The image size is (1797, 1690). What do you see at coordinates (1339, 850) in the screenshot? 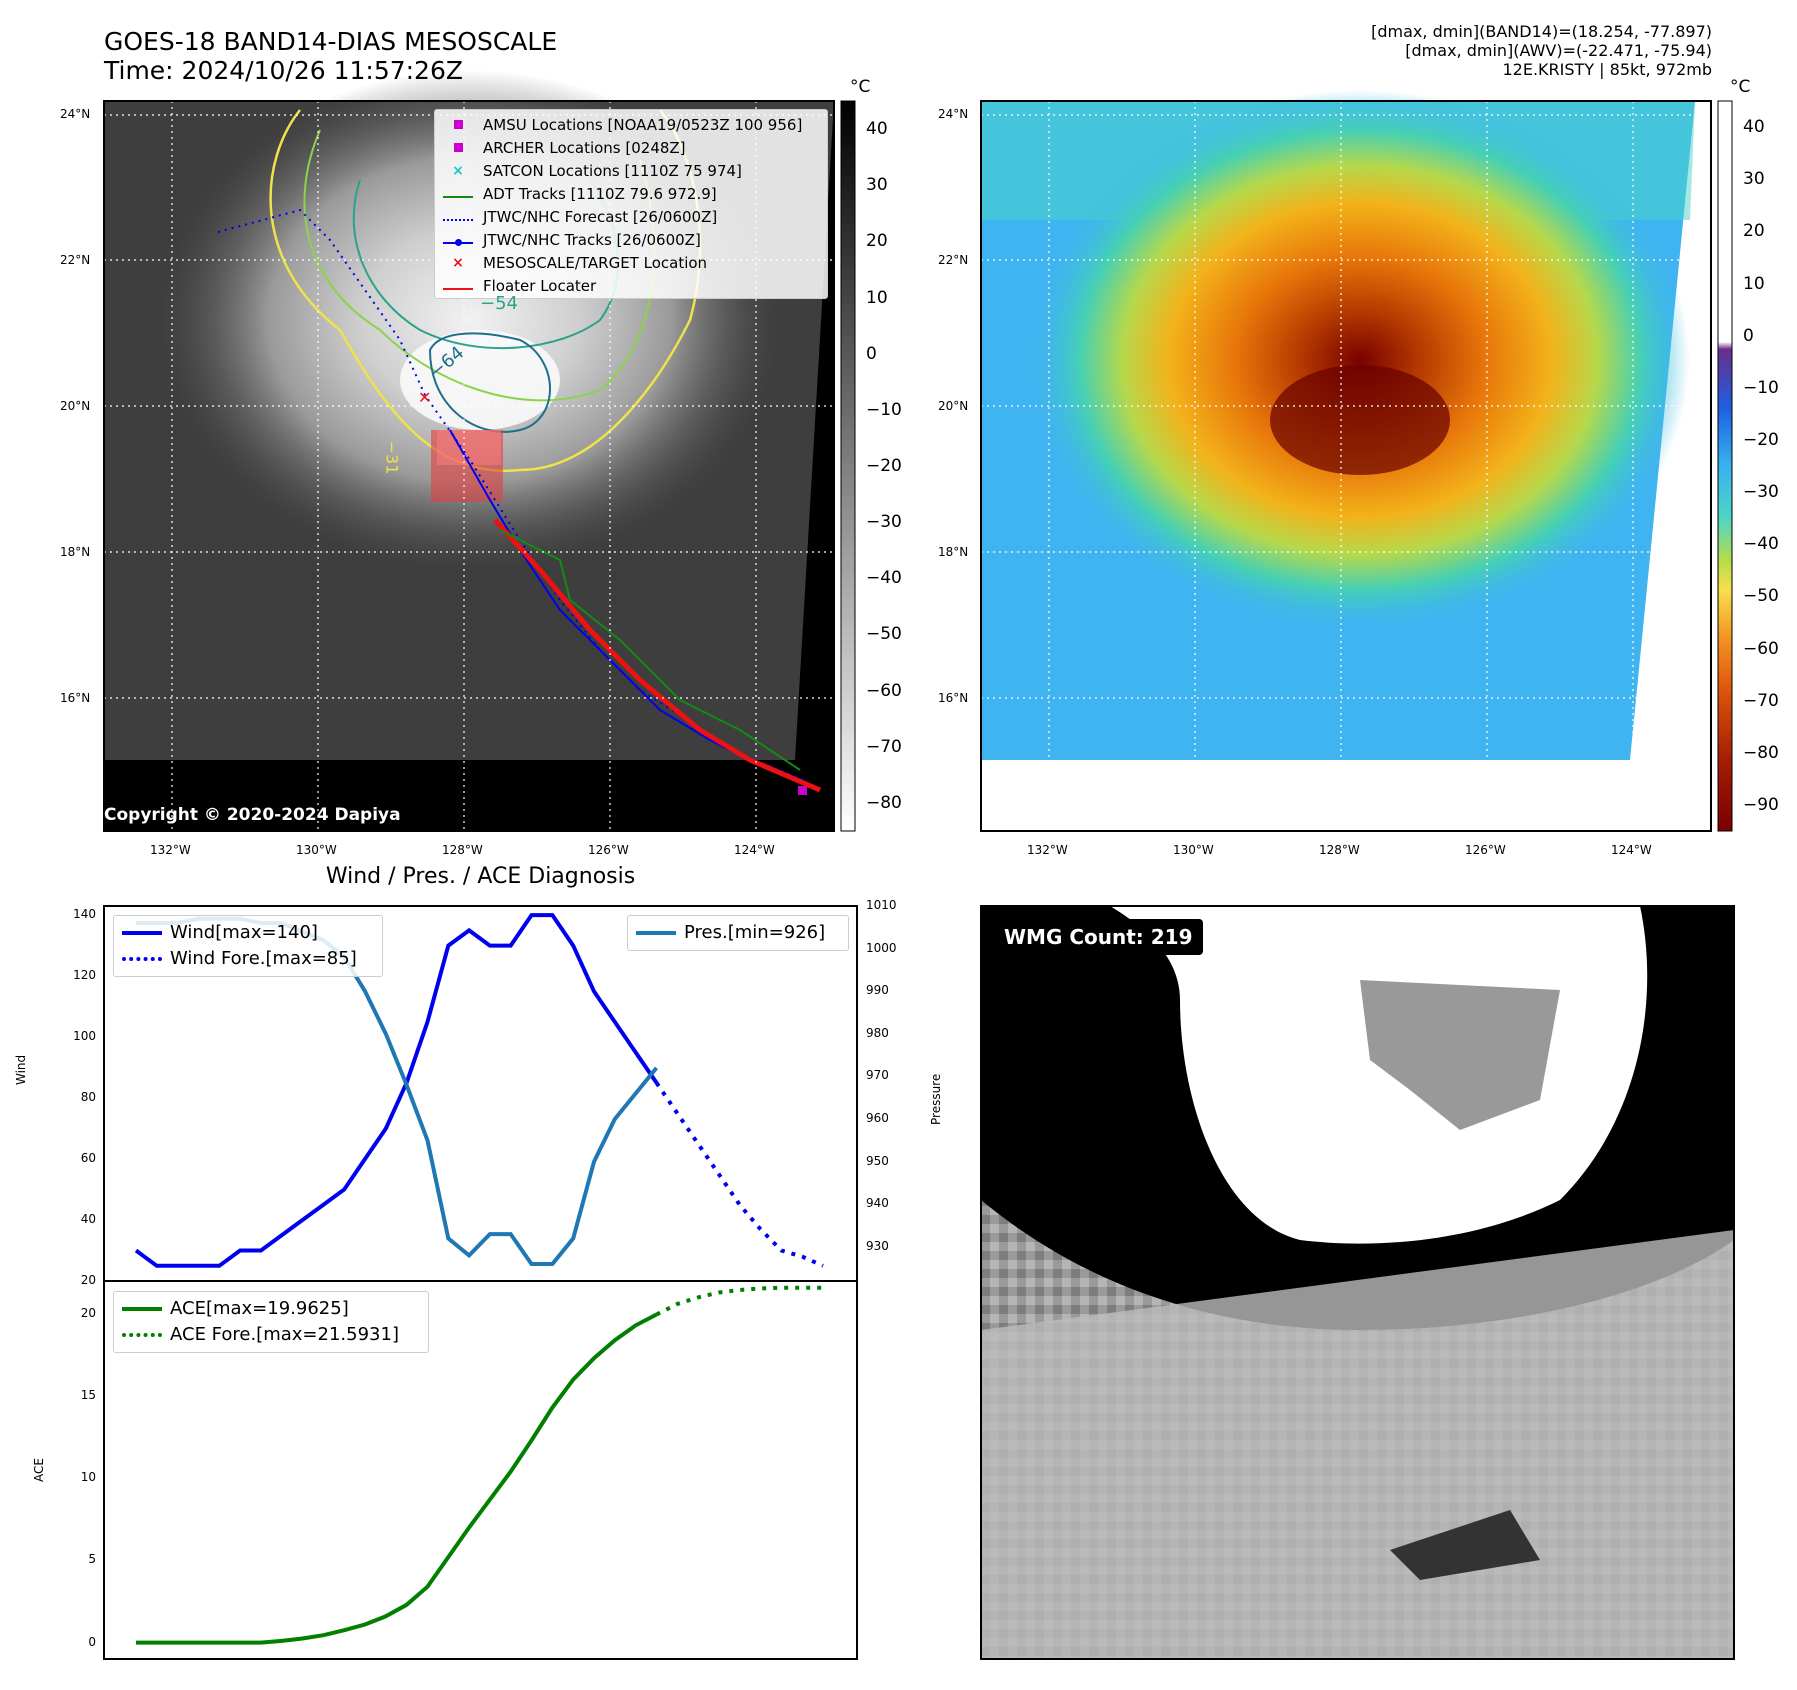
I see `lon-tick-128-right: 128°W` at bounding box center [1339, 850].